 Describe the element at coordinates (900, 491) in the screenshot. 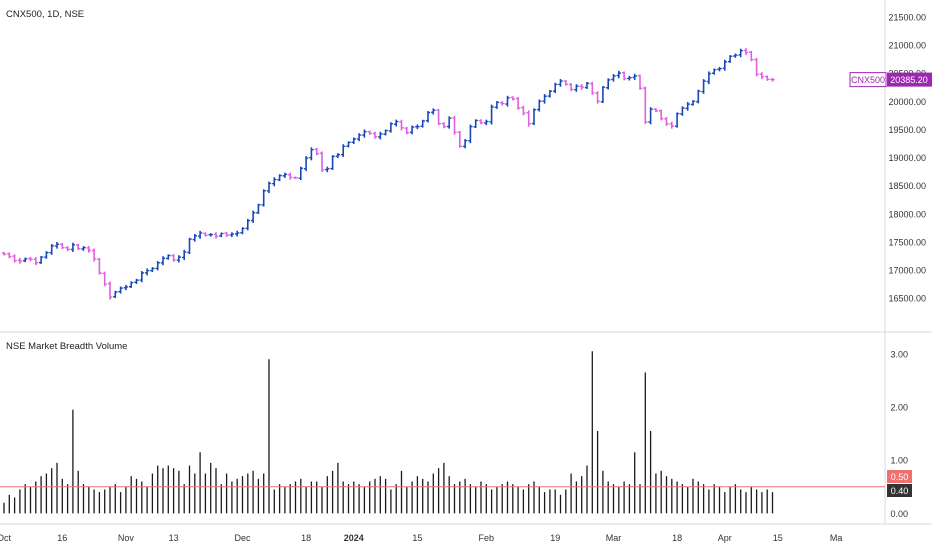

I see `last-volume-tag-value: 0.40` at that location.